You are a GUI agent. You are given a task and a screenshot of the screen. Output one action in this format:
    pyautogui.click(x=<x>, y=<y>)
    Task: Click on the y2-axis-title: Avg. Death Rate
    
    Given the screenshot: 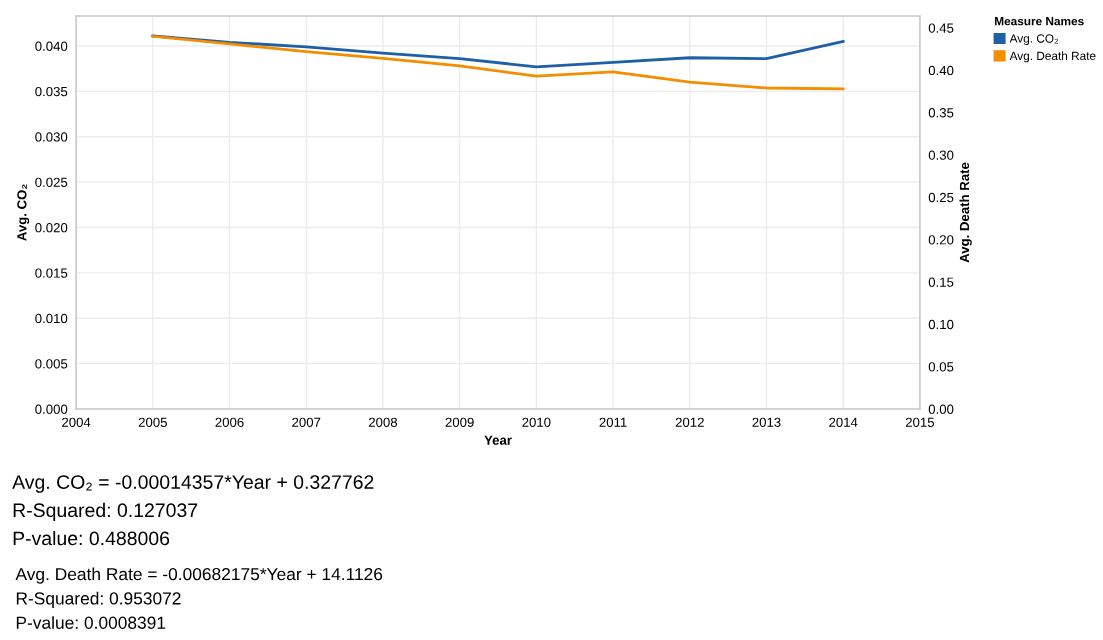 What is the action you would take?
    pyautogui.click(x=965, y=212)
    